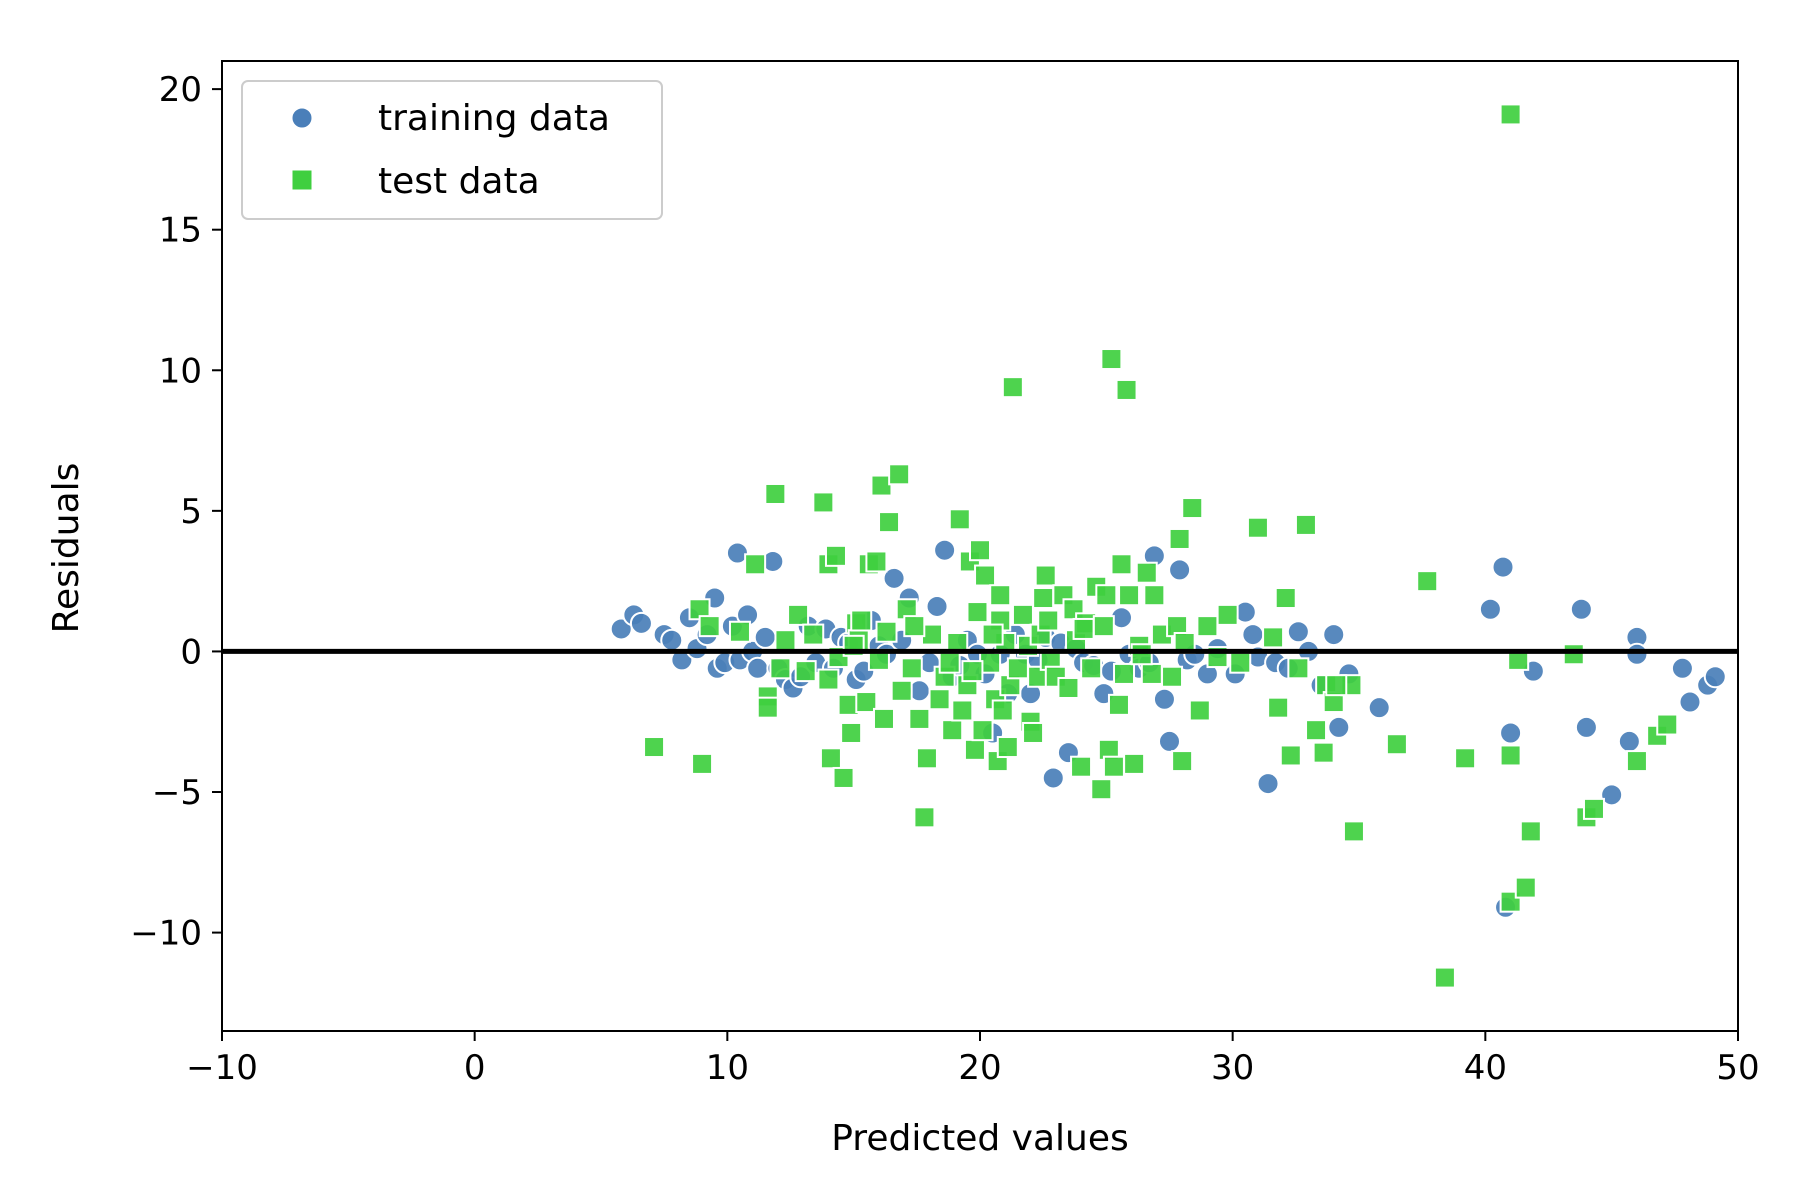  I want to click on x-tick-label-0: −10, so click(222, 1068).